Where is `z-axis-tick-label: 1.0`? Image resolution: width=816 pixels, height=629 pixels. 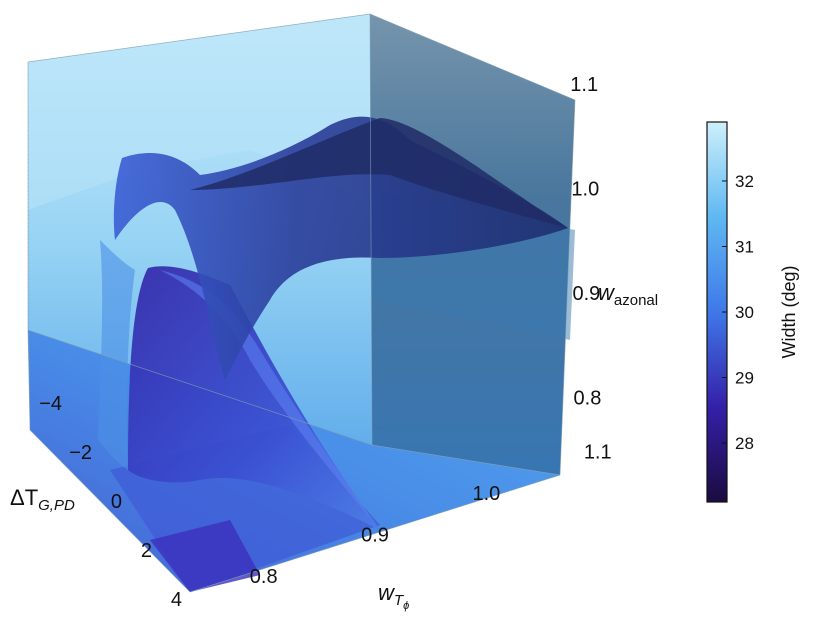 z-axis-tick-label: 1.0 is located at coordinates (585, 190).